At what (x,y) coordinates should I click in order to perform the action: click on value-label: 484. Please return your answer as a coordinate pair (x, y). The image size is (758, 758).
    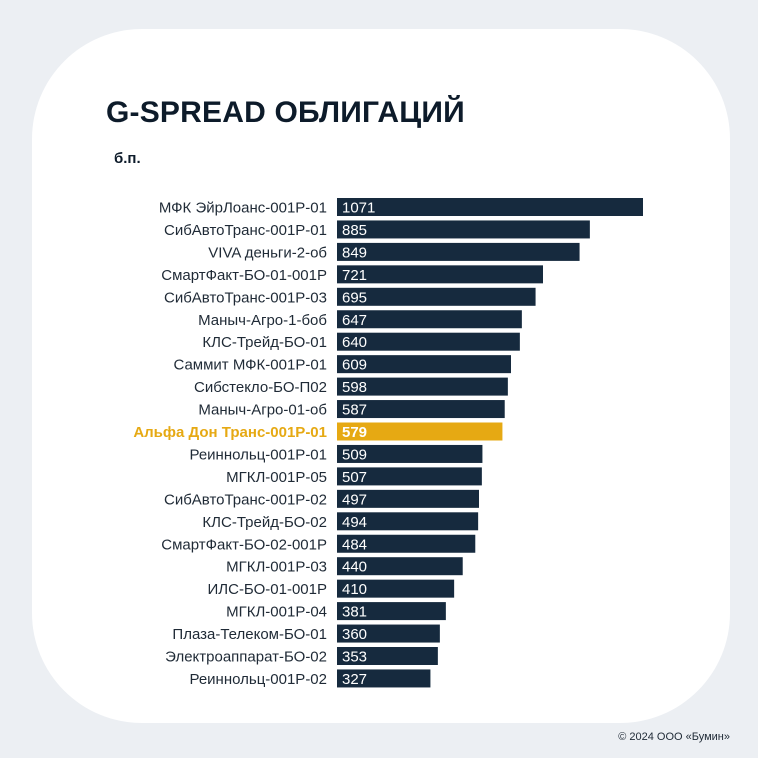
    Looking at the image, I should click on (354, 544).